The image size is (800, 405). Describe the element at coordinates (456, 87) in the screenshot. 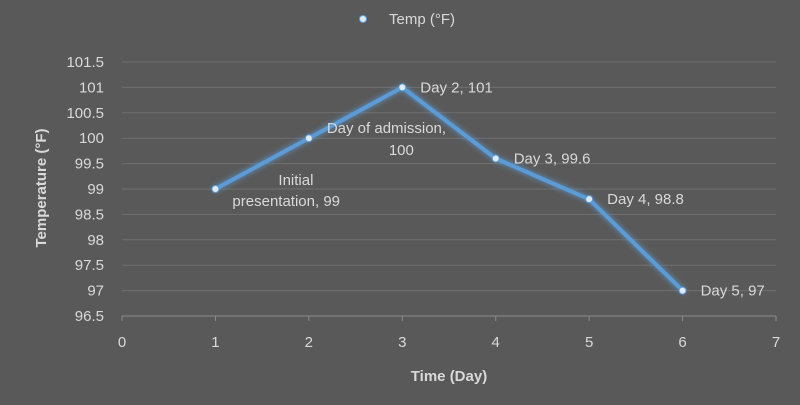

I see `data-label: Day 2, 101` at that location.